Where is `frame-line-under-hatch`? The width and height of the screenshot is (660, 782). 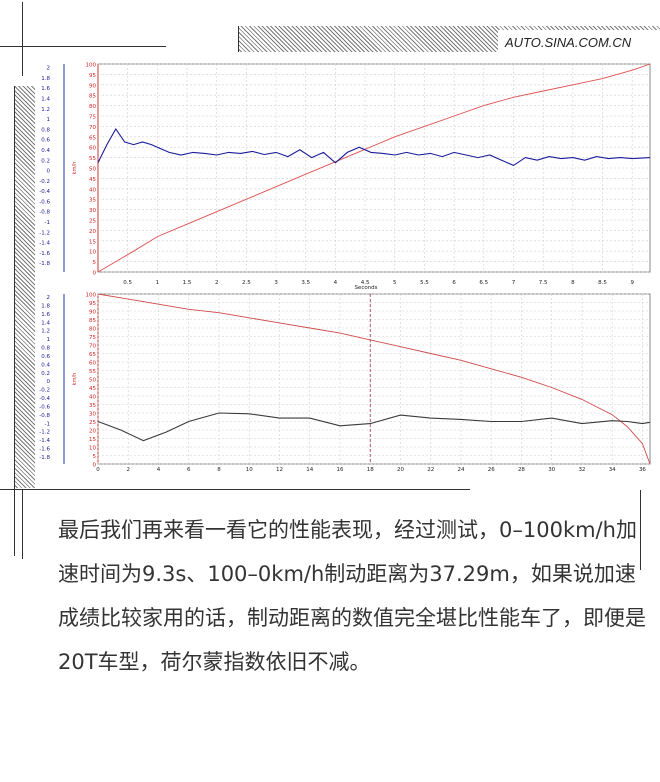 frame-line-under-hatch is located at coordinates (238, 39).